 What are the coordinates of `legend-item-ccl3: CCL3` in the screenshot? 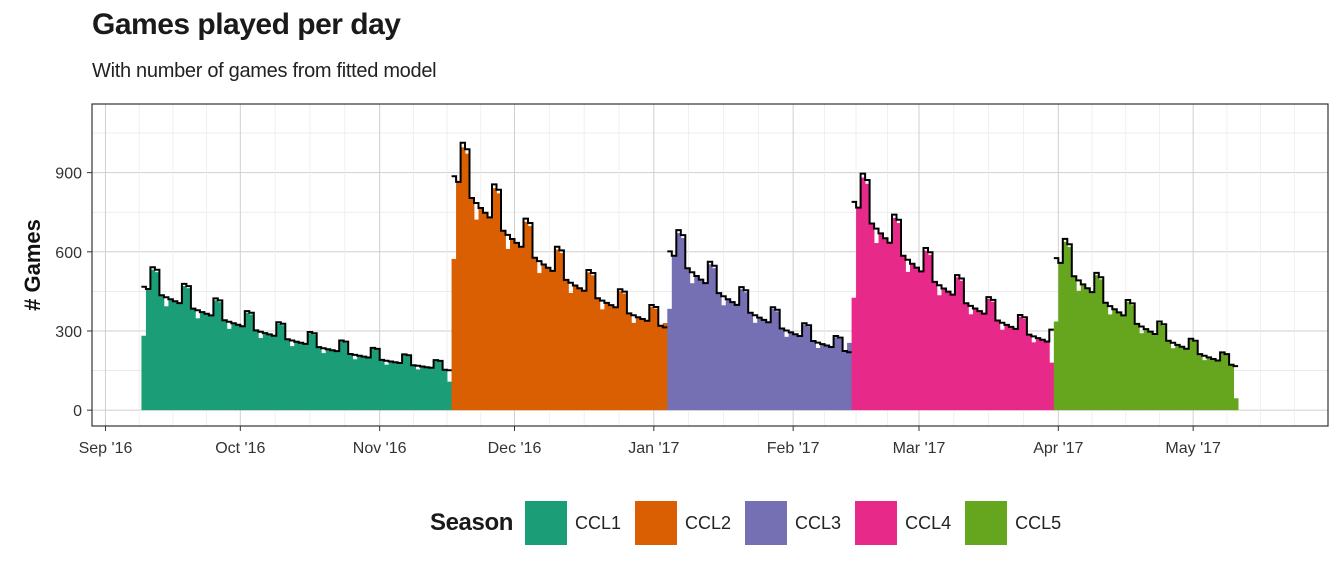 It's located at (795, 523).